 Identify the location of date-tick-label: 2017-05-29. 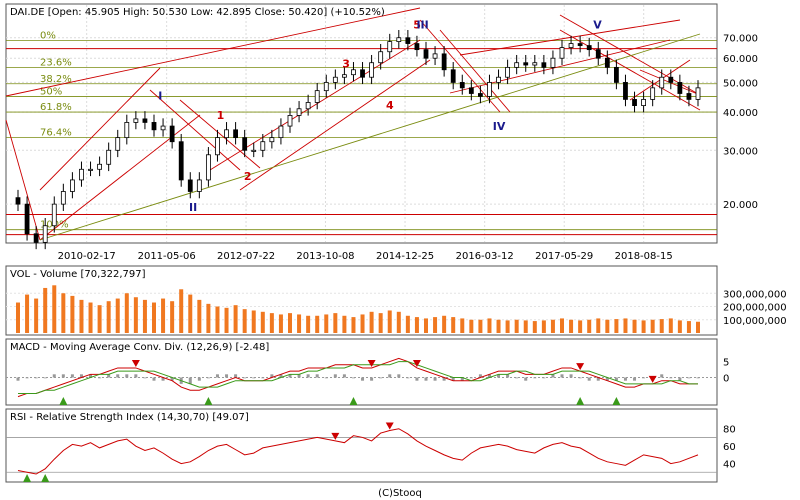
(564, 256).